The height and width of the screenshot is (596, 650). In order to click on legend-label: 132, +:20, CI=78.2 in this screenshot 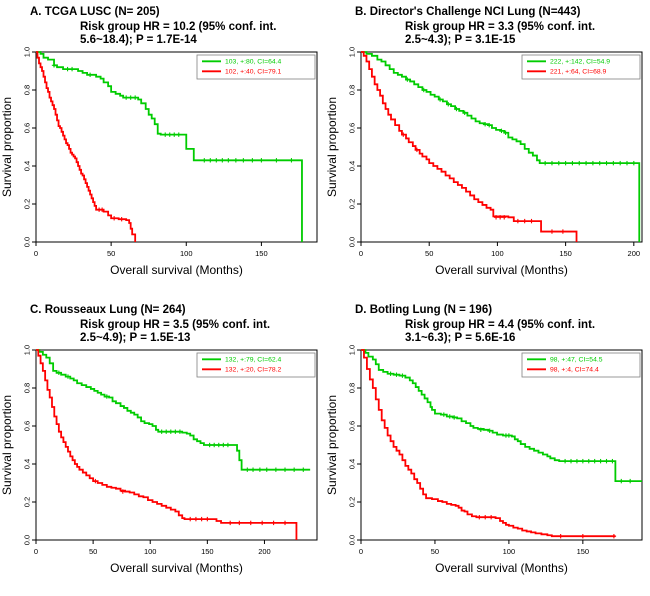, I will do `click(253, 370)`.